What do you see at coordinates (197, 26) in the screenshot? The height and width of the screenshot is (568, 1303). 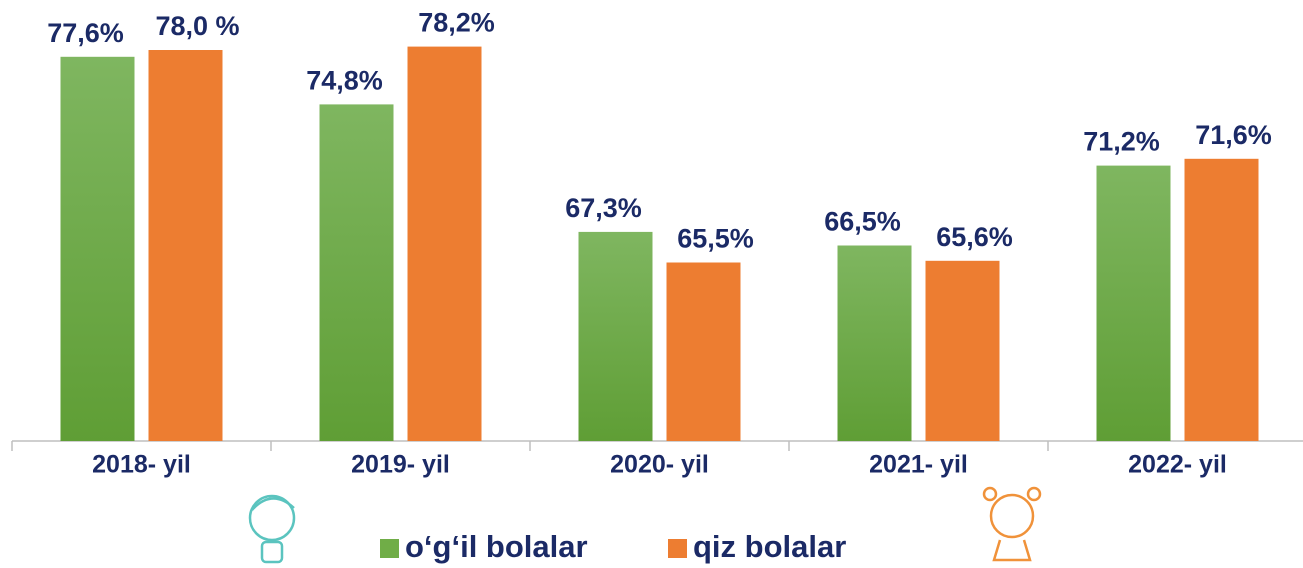 I see `value-label: 78,0 %` at bounding box center [197, 26].